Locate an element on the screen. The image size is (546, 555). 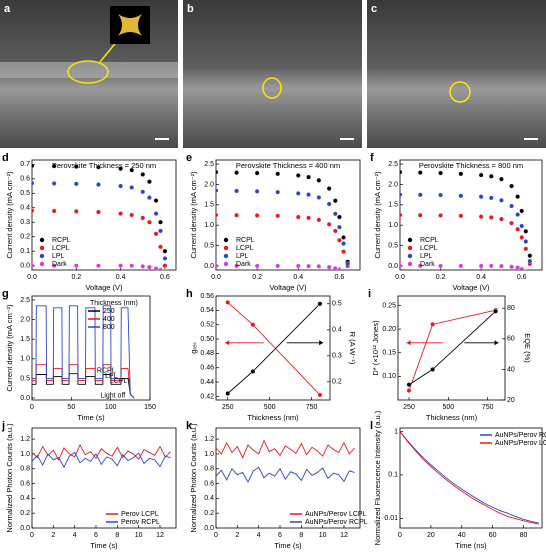
y-tick-label: 2.0 is located at coordinates (25, 319).